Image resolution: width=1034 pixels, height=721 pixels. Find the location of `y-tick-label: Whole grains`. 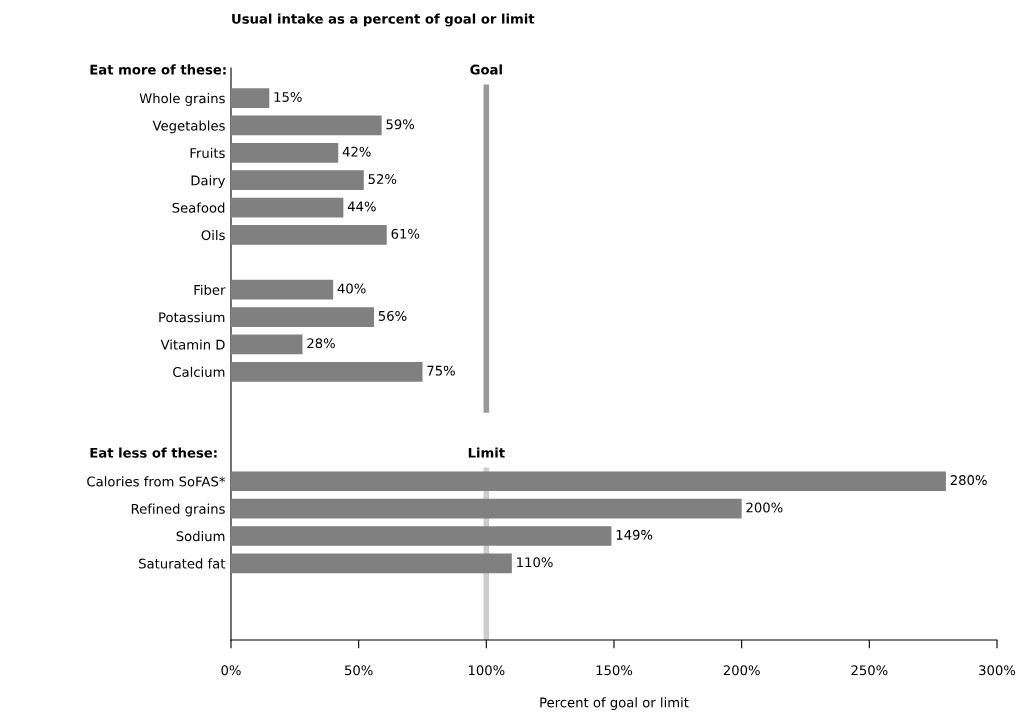

y-tick-label: Whole grains is located at coordinates (182, 99).